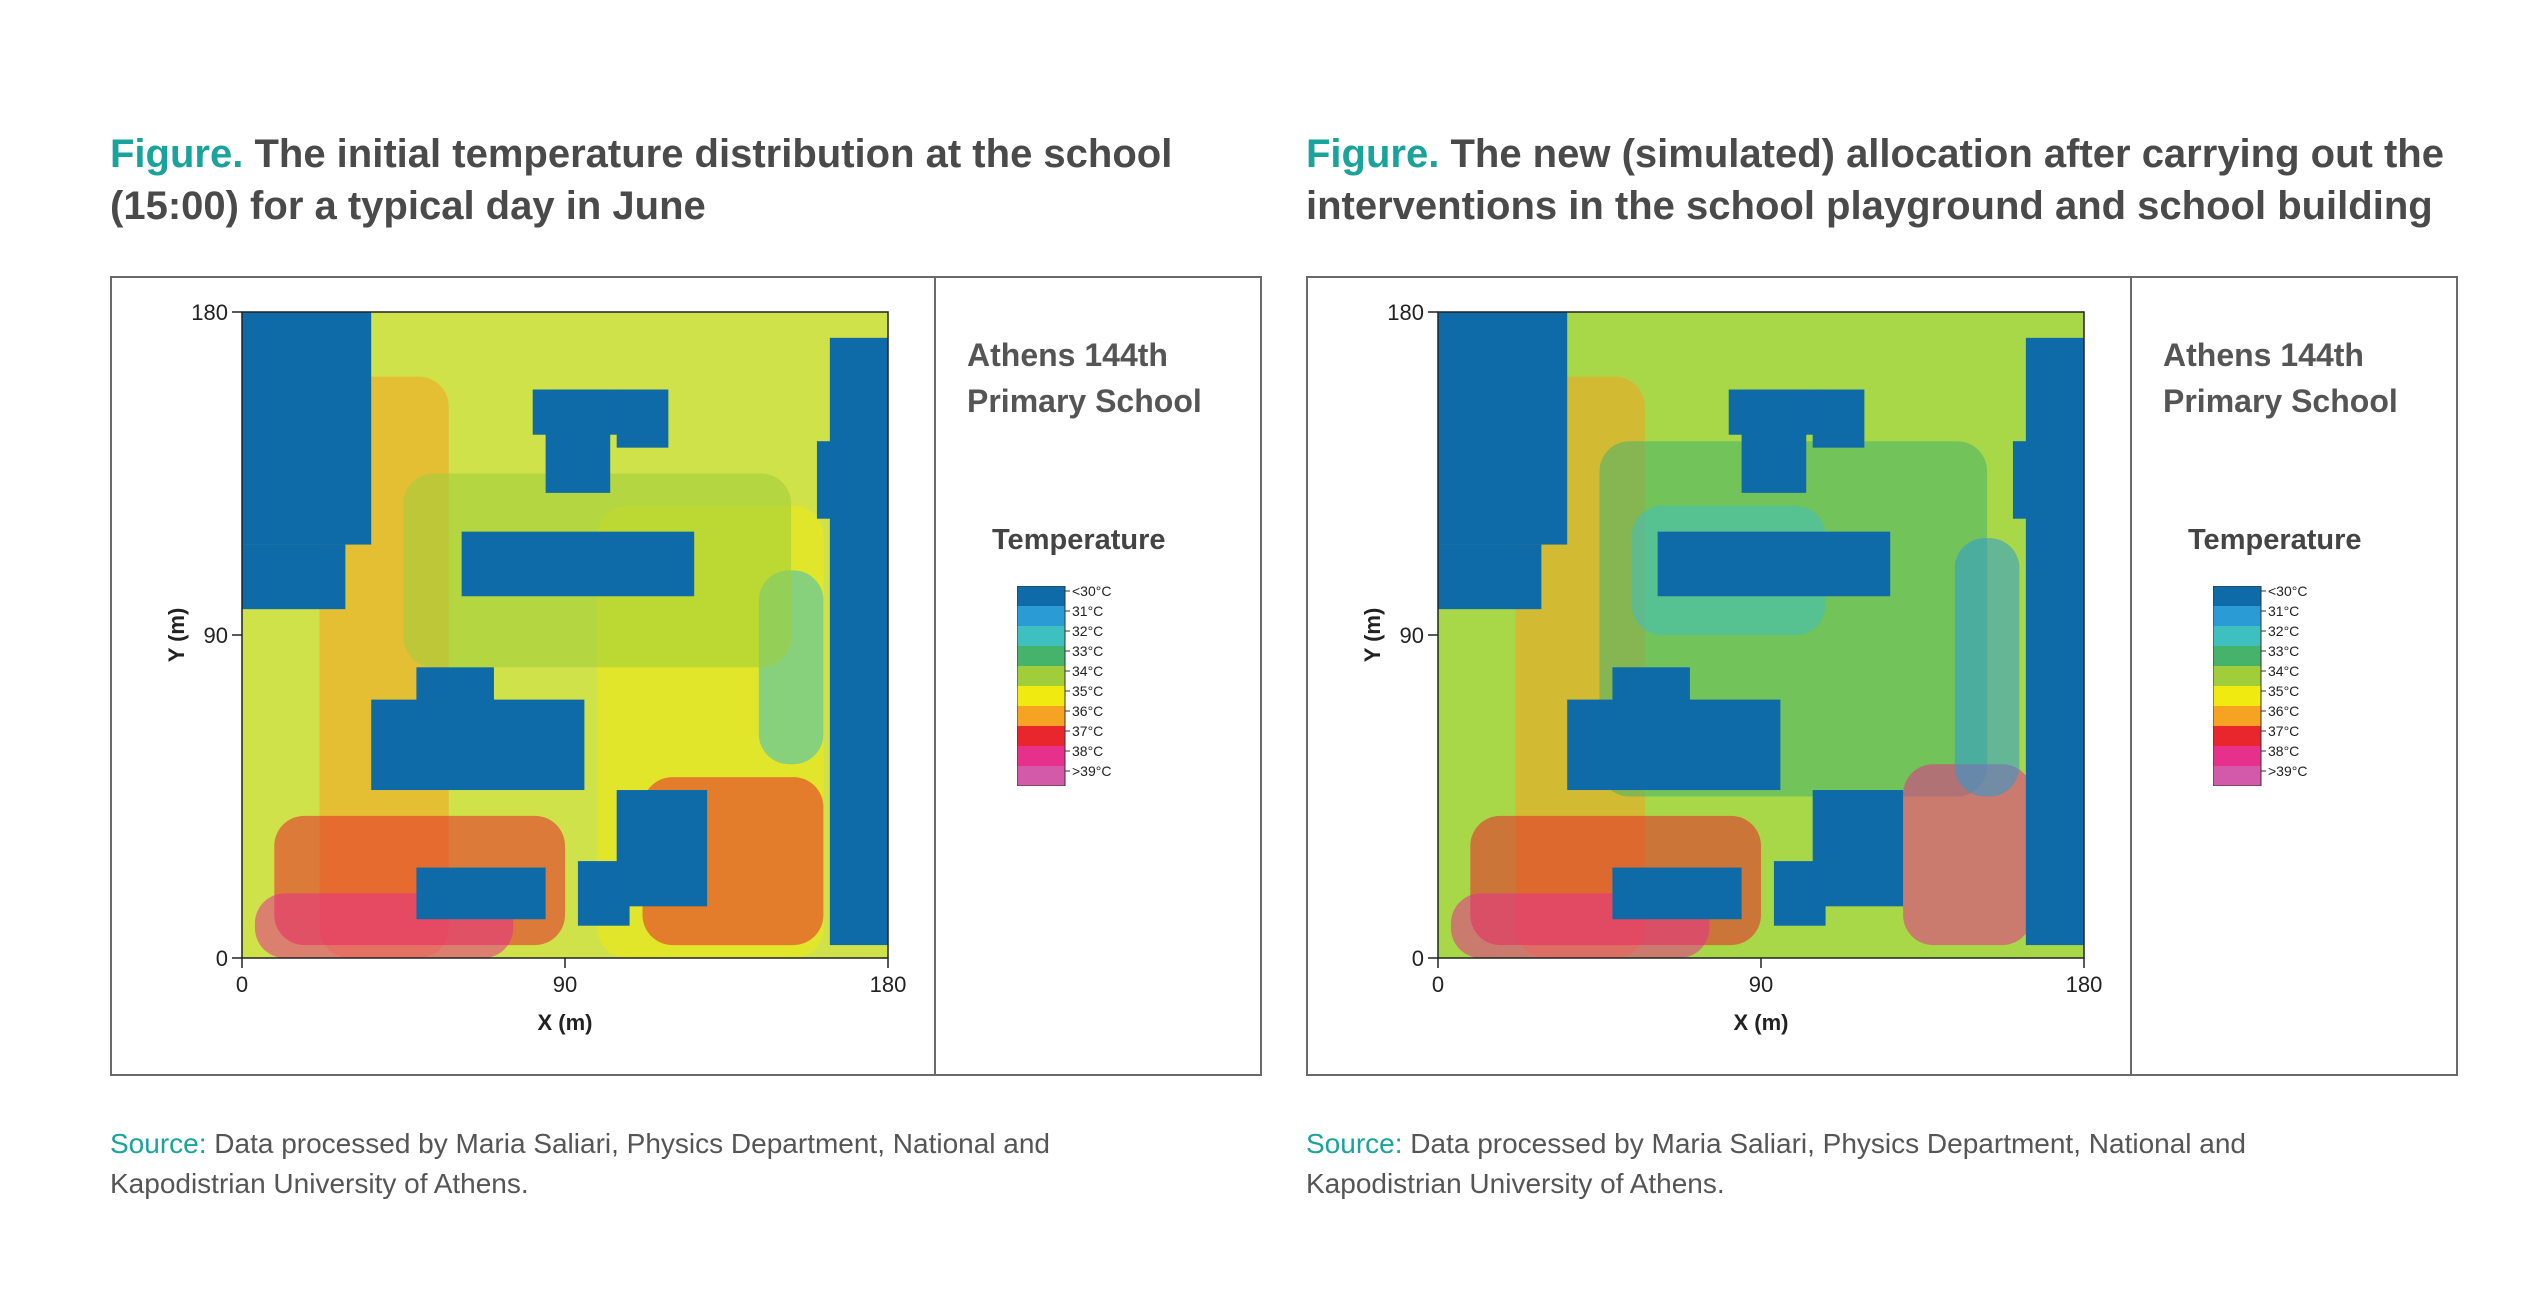 This screenshot has height=1314, width=2521. What do you see at coordinates (1087, 611) in the screenshot?
I see `legend-entry: 31°C` at bounding box center [1087, 611].